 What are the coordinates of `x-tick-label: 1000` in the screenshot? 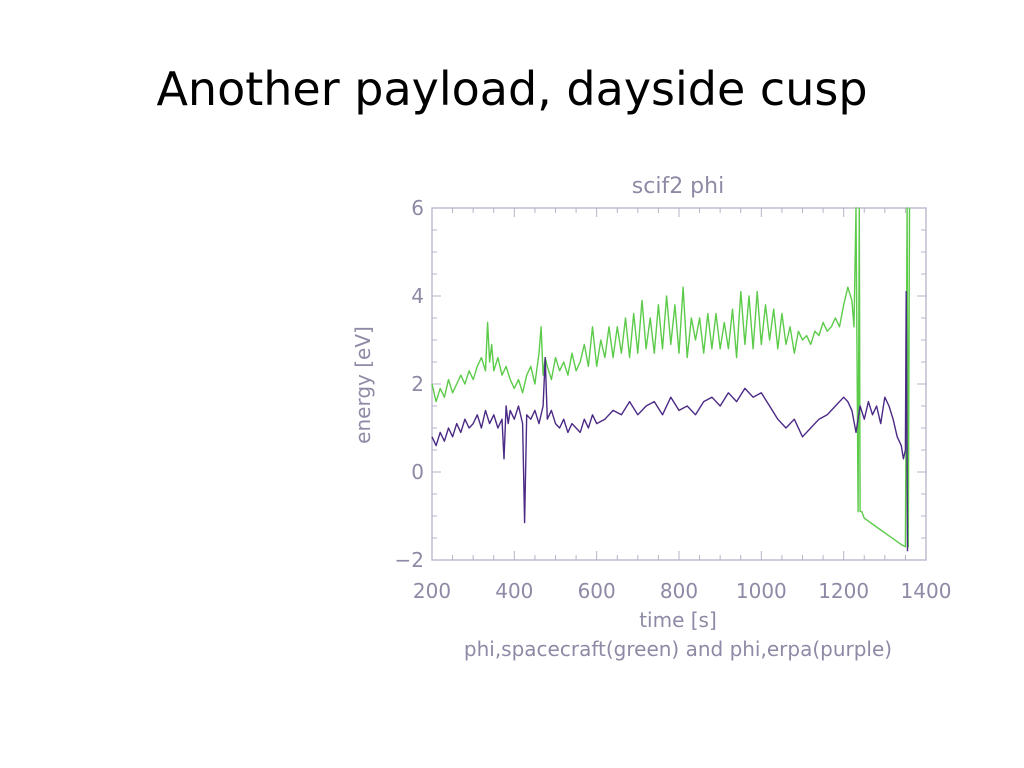 It's located at (761, 591).